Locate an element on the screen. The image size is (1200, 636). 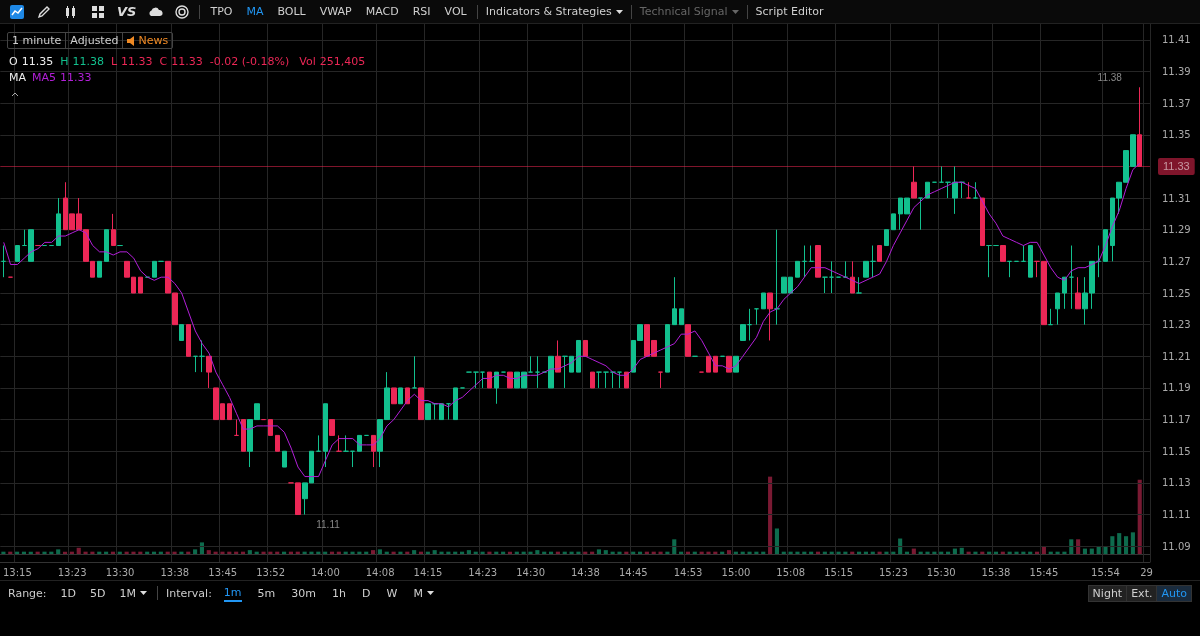
x-tick-label: 13:15 is located at coordinates (17, 572).